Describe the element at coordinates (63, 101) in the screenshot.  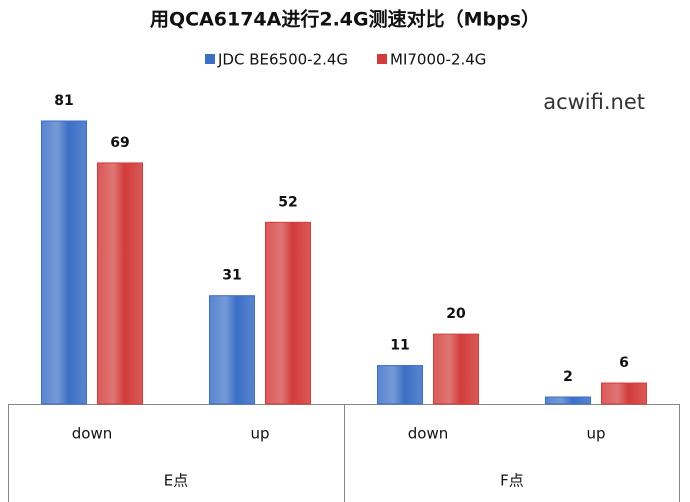
I see `value-label: 81` at that location.